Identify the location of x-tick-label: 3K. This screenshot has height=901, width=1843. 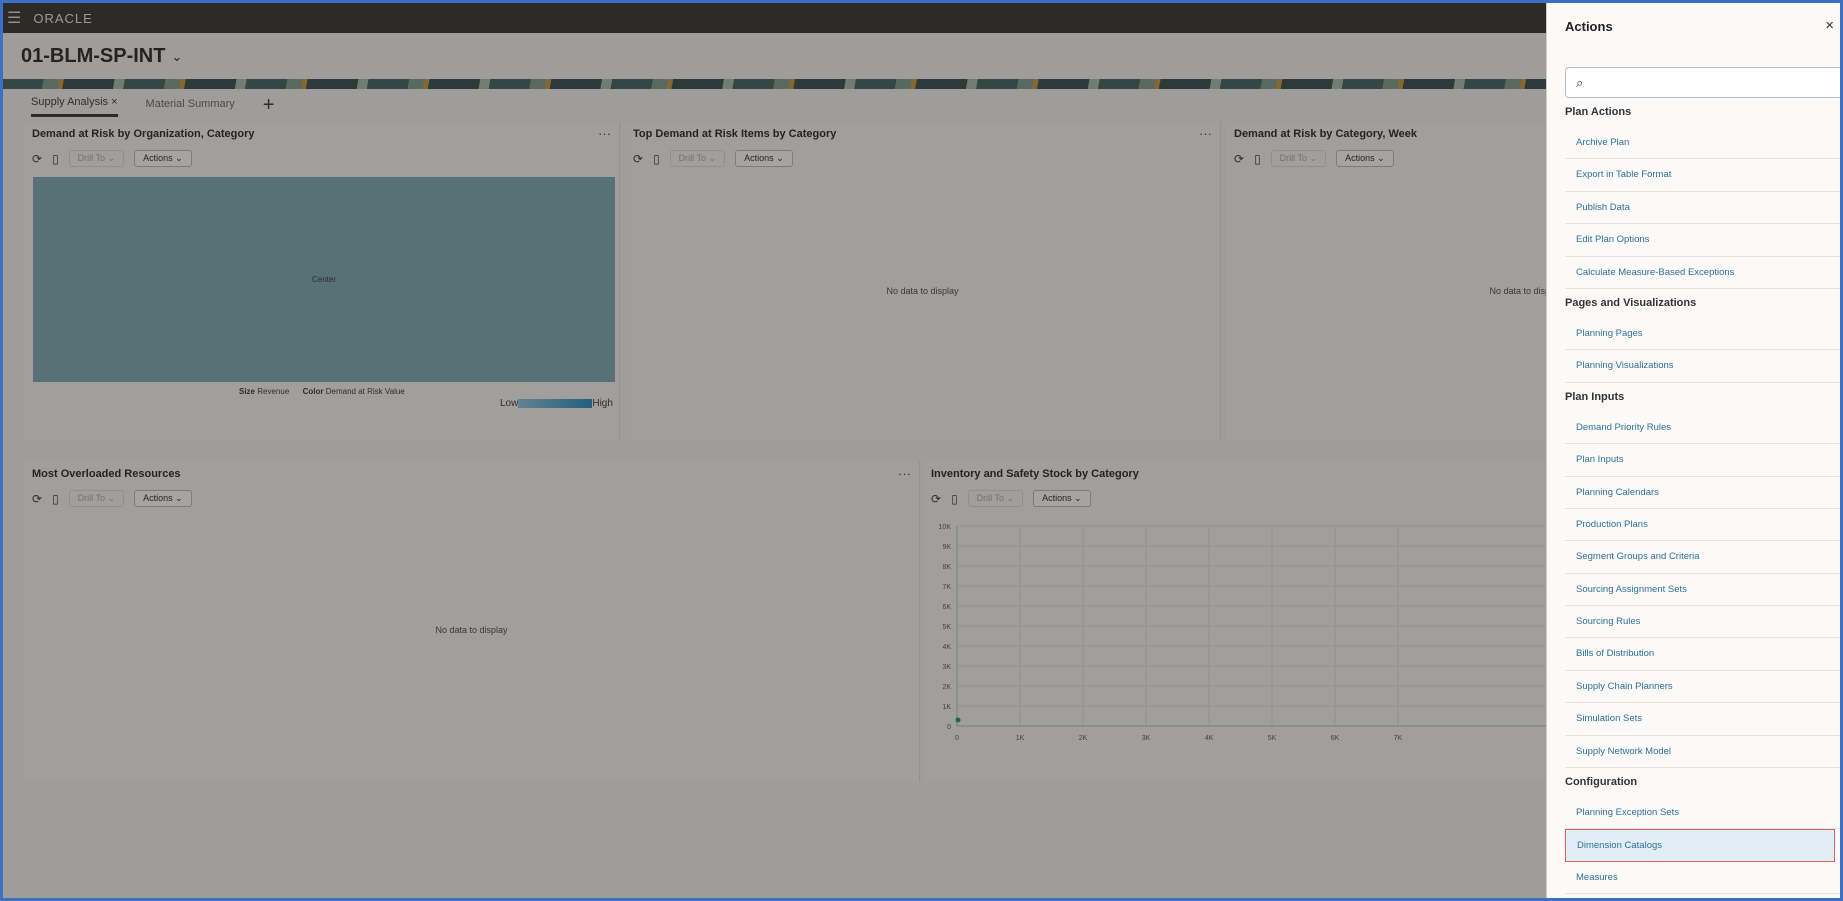
(1146, 738).